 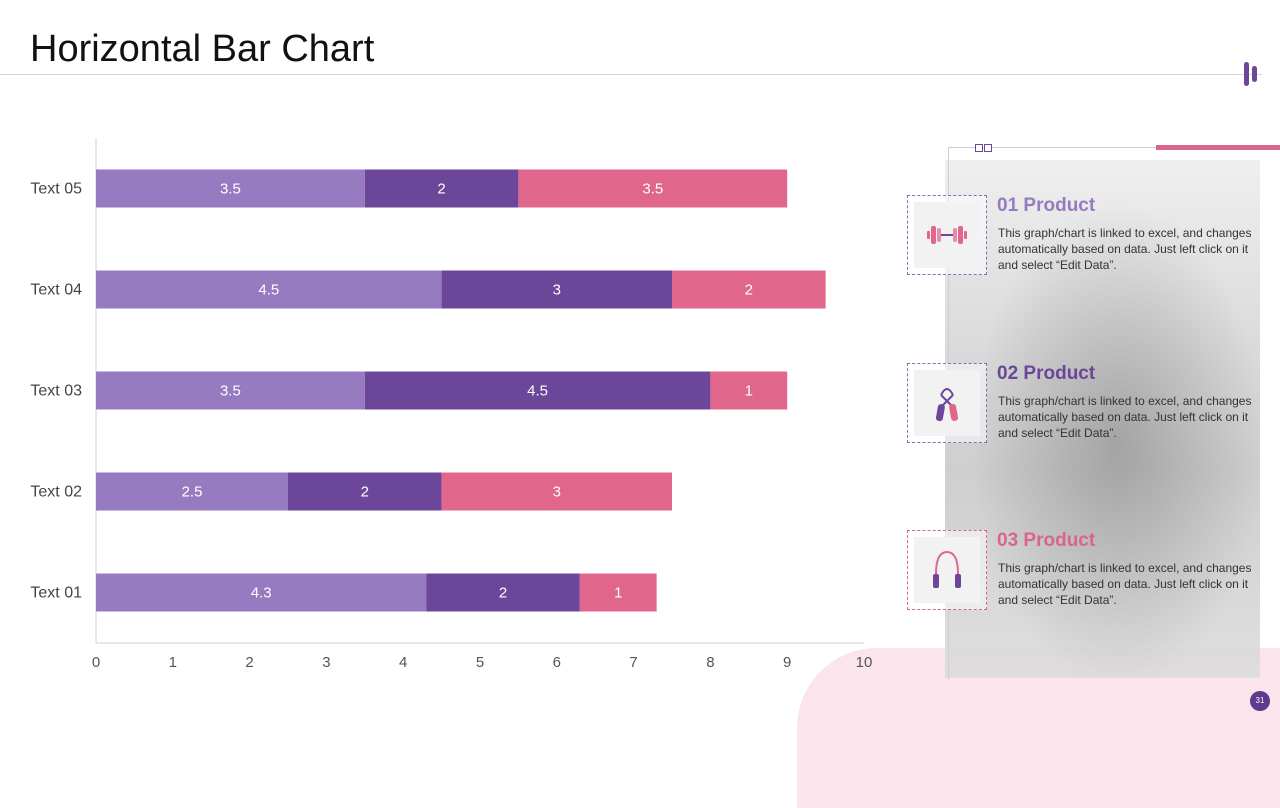 What do you see at coordinates (633, 662) in the screenshot?
I see `x-tick-label: 7` at bounding box center [633, 662].